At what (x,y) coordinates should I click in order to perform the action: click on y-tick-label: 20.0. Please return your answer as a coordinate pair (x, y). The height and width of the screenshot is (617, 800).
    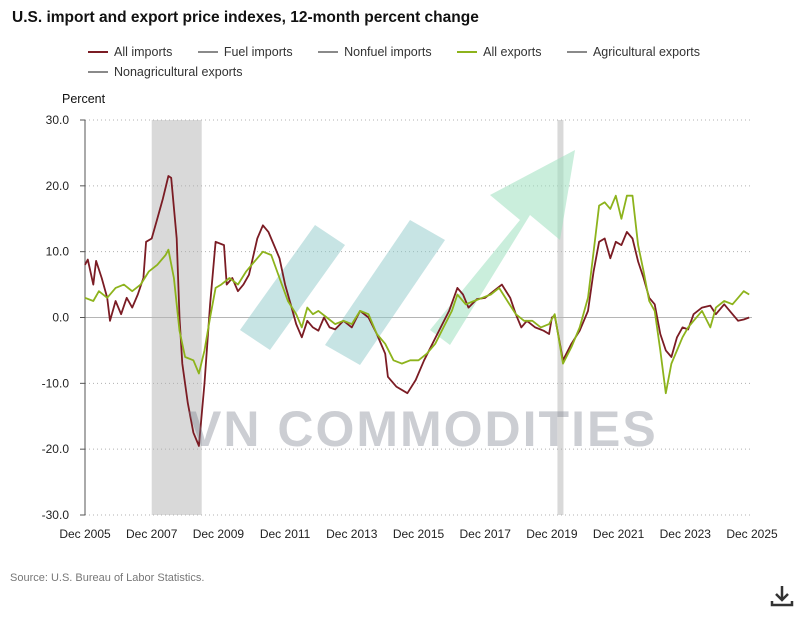
    Looking at the image, I should click on (58, 186).